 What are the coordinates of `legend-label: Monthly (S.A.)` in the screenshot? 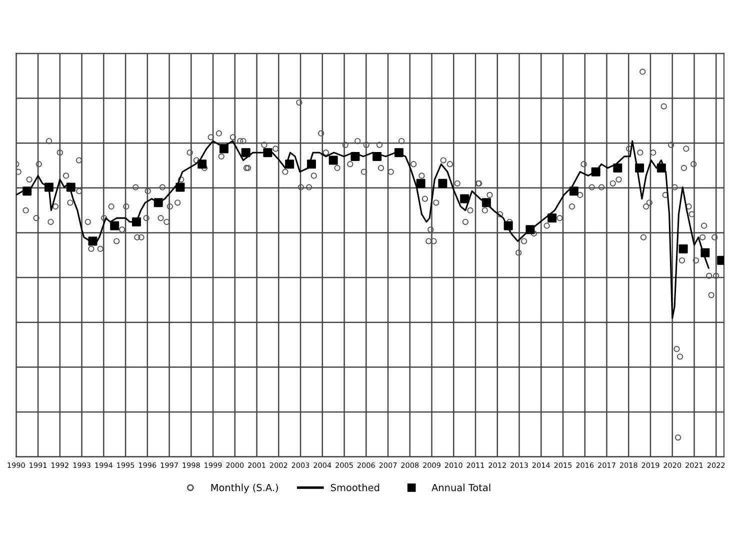 It's located at (244, 489).